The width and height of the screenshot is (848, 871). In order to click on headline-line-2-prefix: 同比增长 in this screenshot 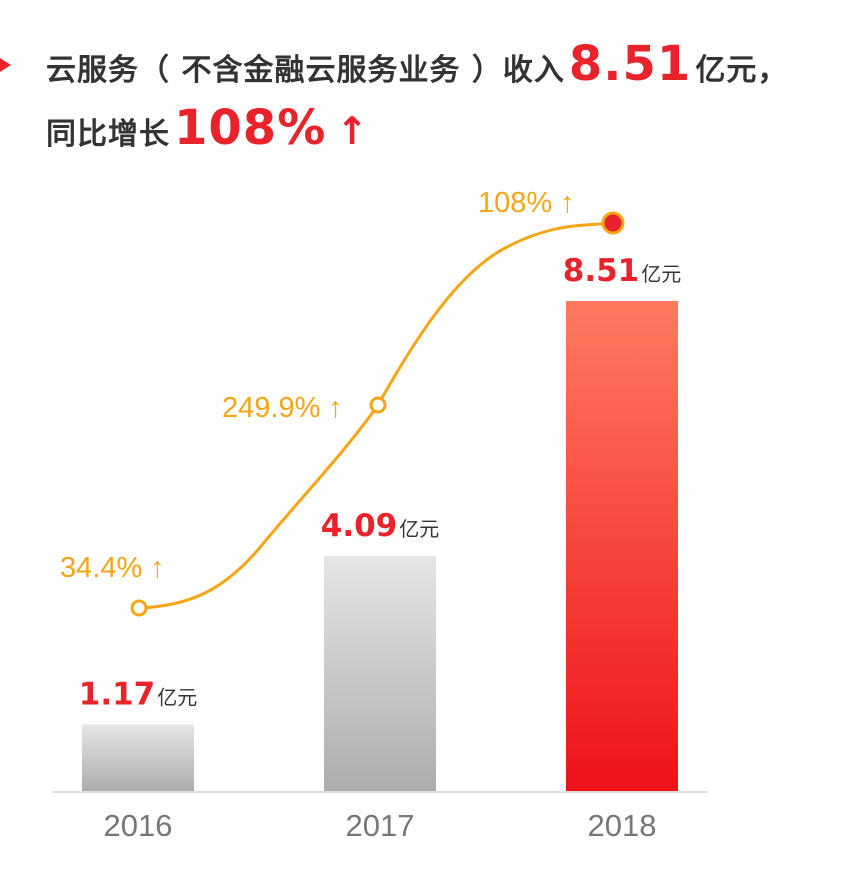, I will do `click(108, 134)`.